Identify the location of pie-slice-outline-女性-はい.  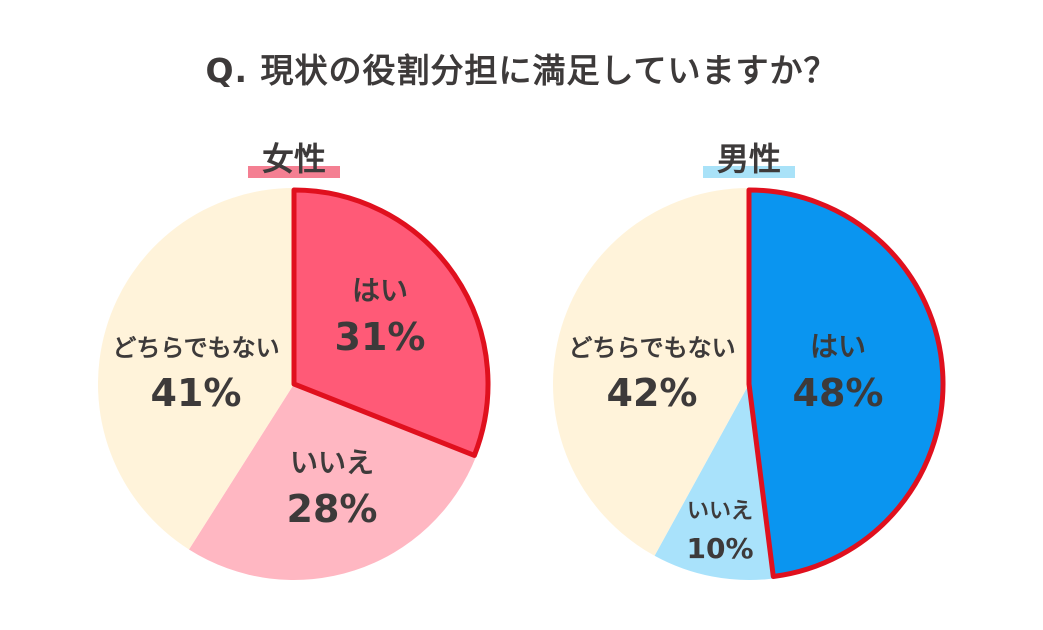
(391, 322).